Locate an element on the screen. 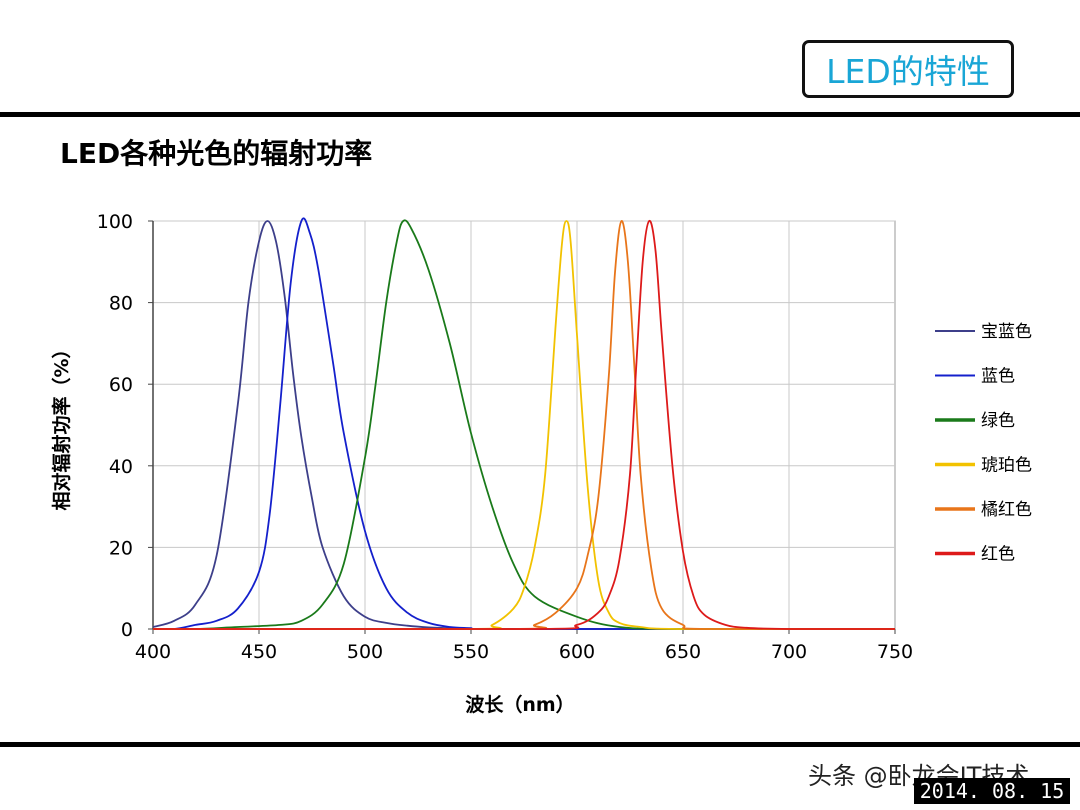  x-tick-label: 500 is located at coordinates (365, 652).